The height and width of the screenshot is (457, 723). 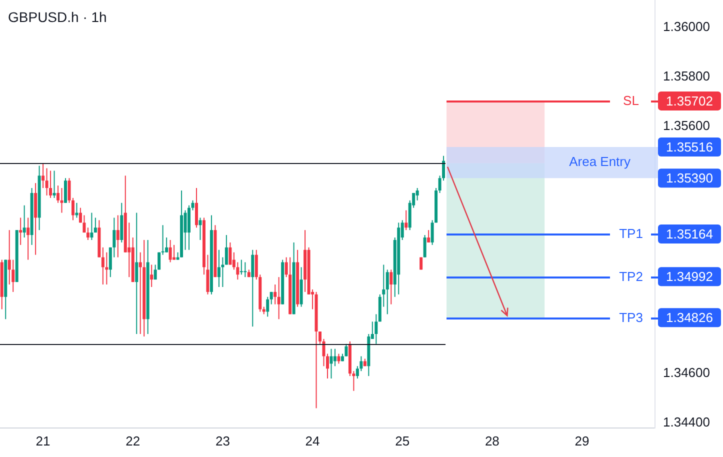 I want to click on y-tick-label: 1.34600, so click(x=686, y=372).